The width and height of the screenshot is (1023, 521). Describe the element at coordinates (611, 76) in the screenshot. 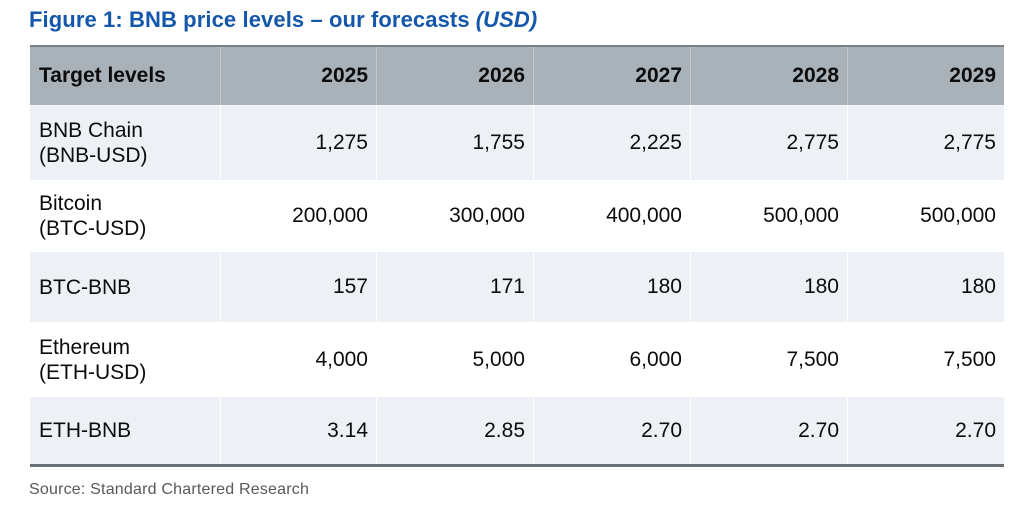

I see `header-cell-2027: 2027` at that location.